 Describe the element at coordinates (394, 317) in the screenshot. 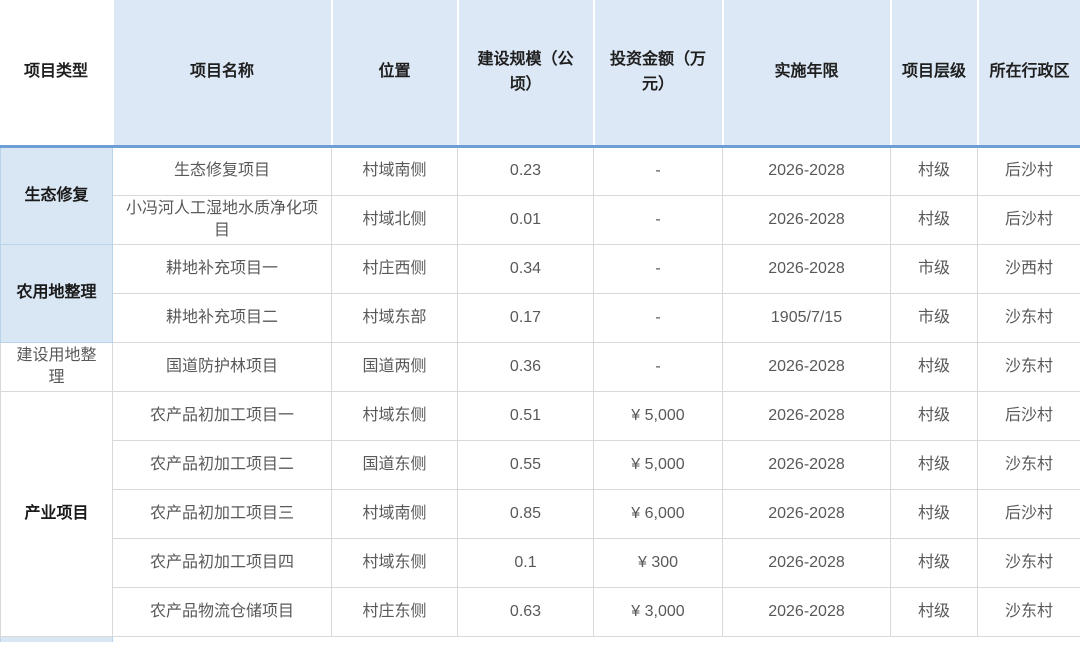

I see `cell-location: 村域东部` at that location.